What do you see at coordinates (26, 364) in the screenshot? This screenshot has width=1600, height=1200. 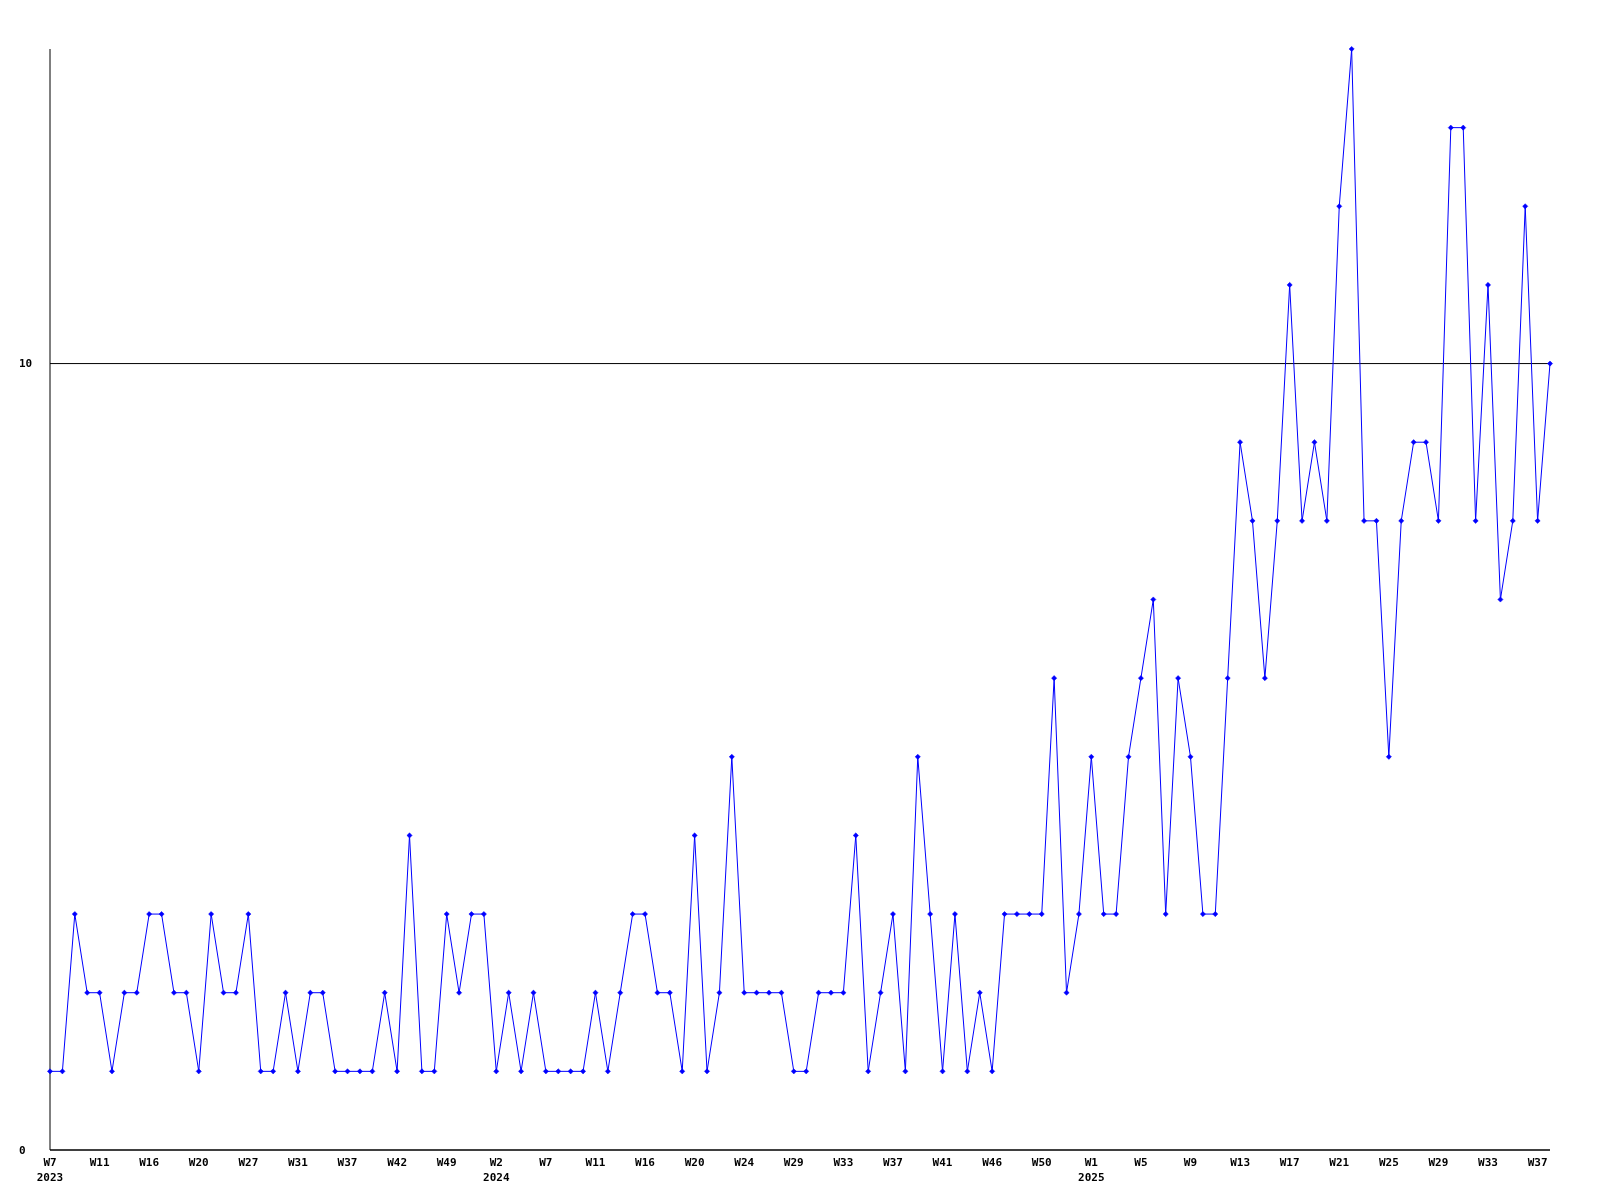 I see `y-tick-label: 10` at bounding box center [26, 364].